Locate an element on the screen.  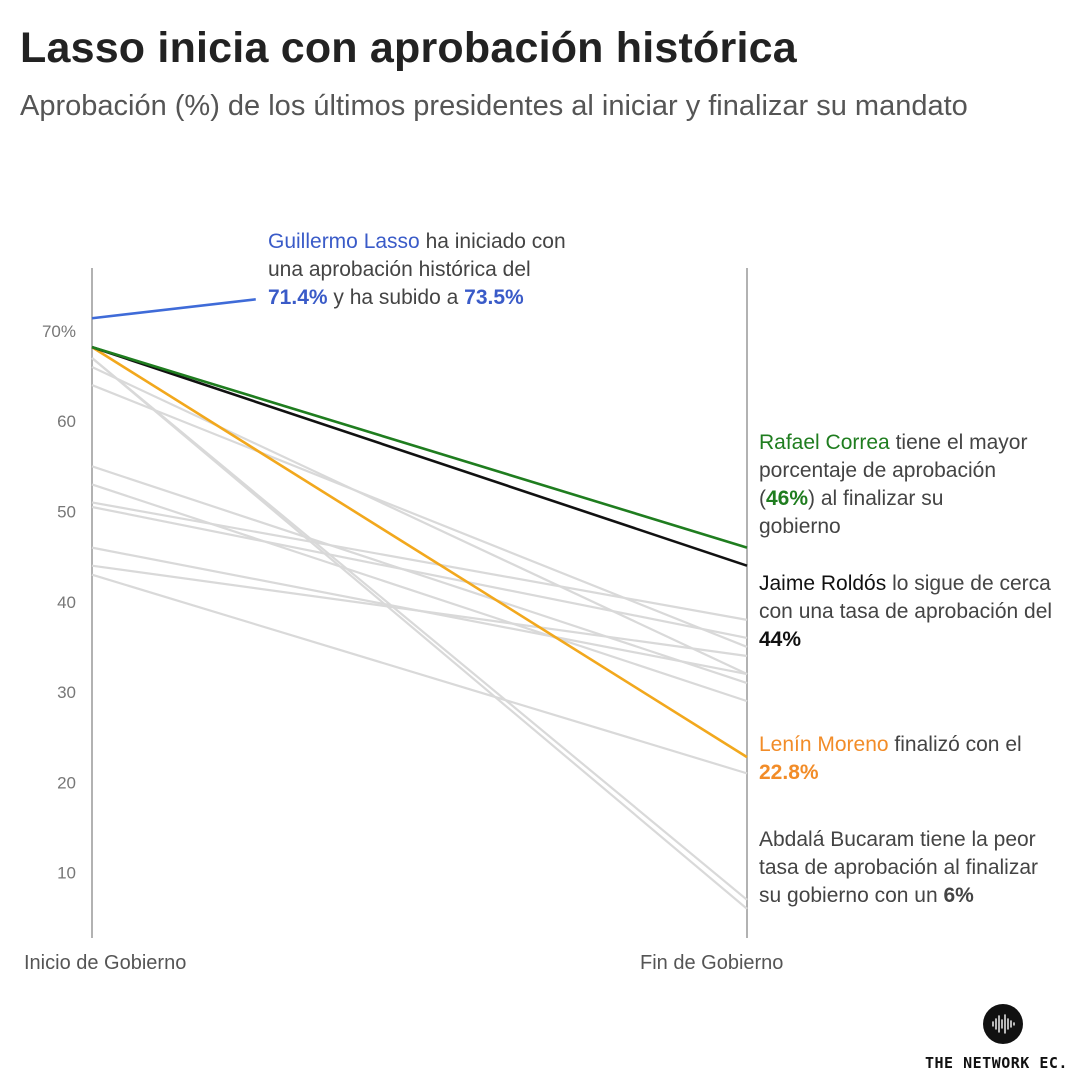
x-label-layer: Inicio de Gobierno Fin de Gobierno is located at coordinates (403, 963).